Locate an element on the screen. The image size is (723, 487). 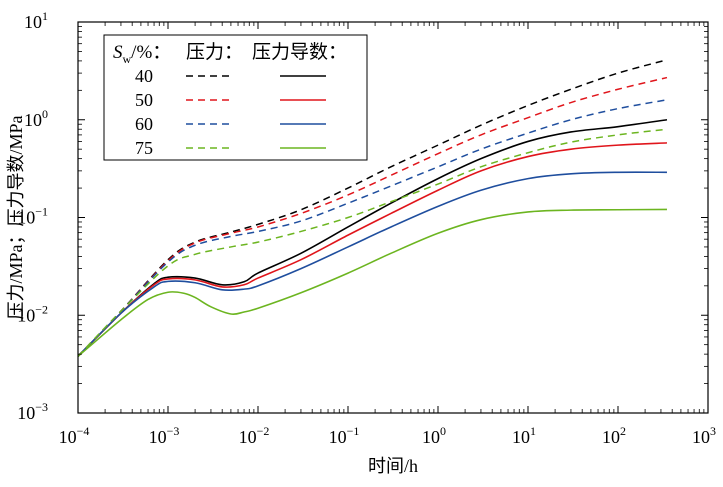
y-tick-label-exp: −2 is located at coordinates (41, 309).